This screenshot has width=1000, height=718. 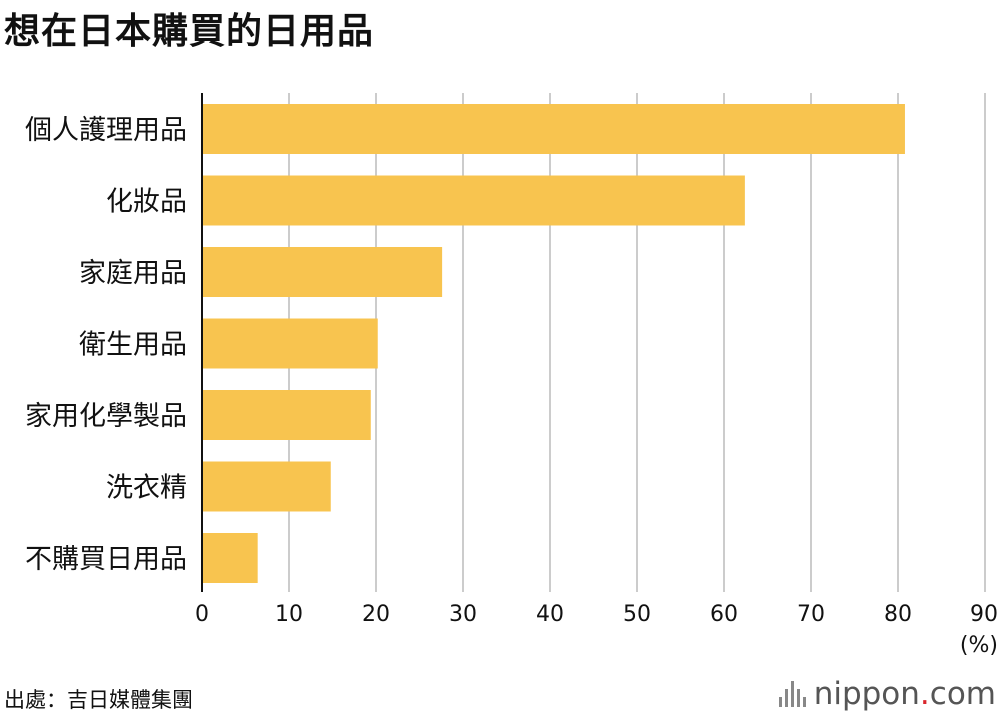 What do you see at coordinates (146, 488) in the screenshot?
I see `category-label-5: 洗衣精` at bounding box center [146, 488].